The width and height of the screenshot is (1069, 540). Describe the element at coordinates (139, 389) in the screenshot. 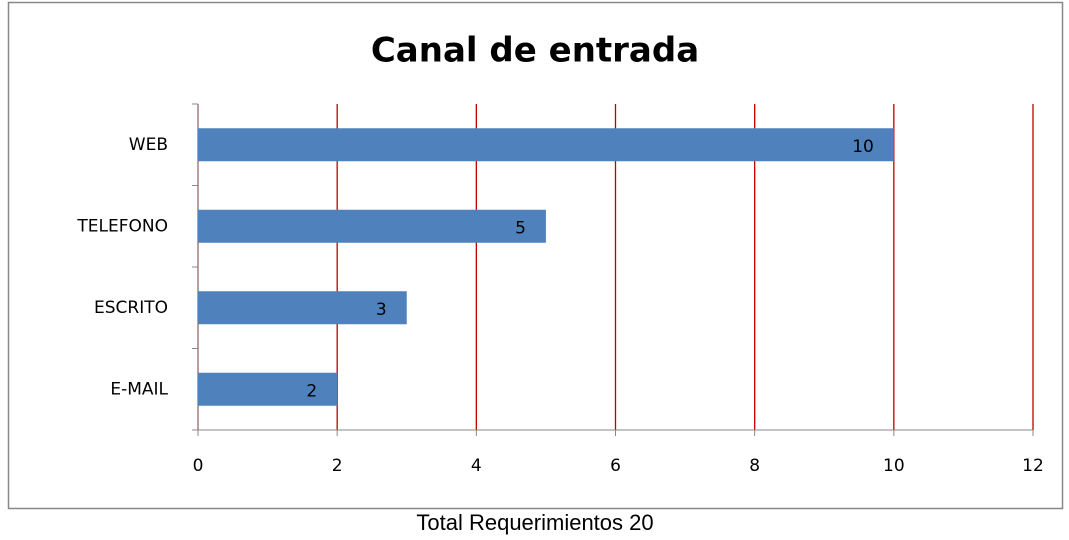

I see `y-tick-label: E-MAIL` at that location.